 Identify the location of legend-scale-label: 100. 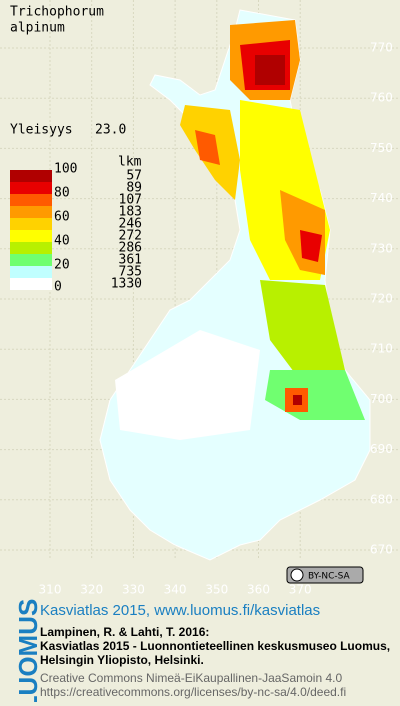
(65, 169).